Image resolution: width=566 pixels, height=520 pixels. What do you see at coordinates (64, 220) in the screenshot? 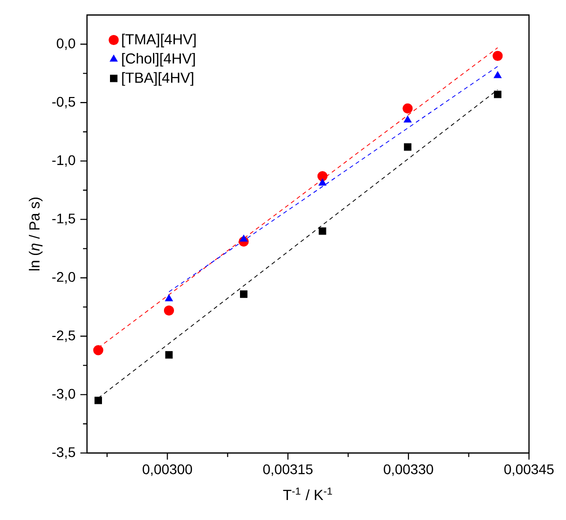
I see `y-tick-label: -1,5` at bounding box center [64, 220].